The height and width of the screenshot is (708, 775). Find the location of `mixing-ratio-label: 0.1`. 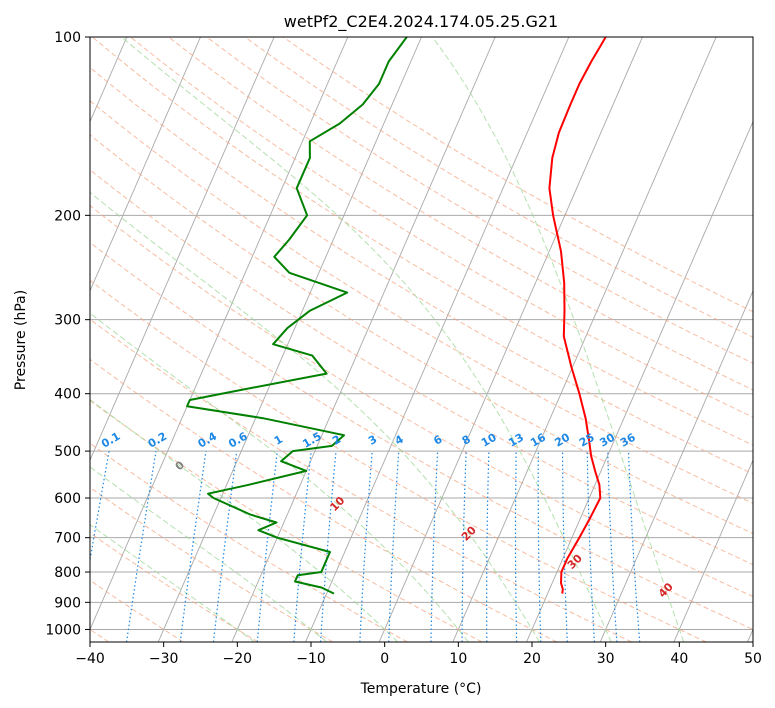

mixing-ratio-label: 0.1 is located at coordinates (110, 440).